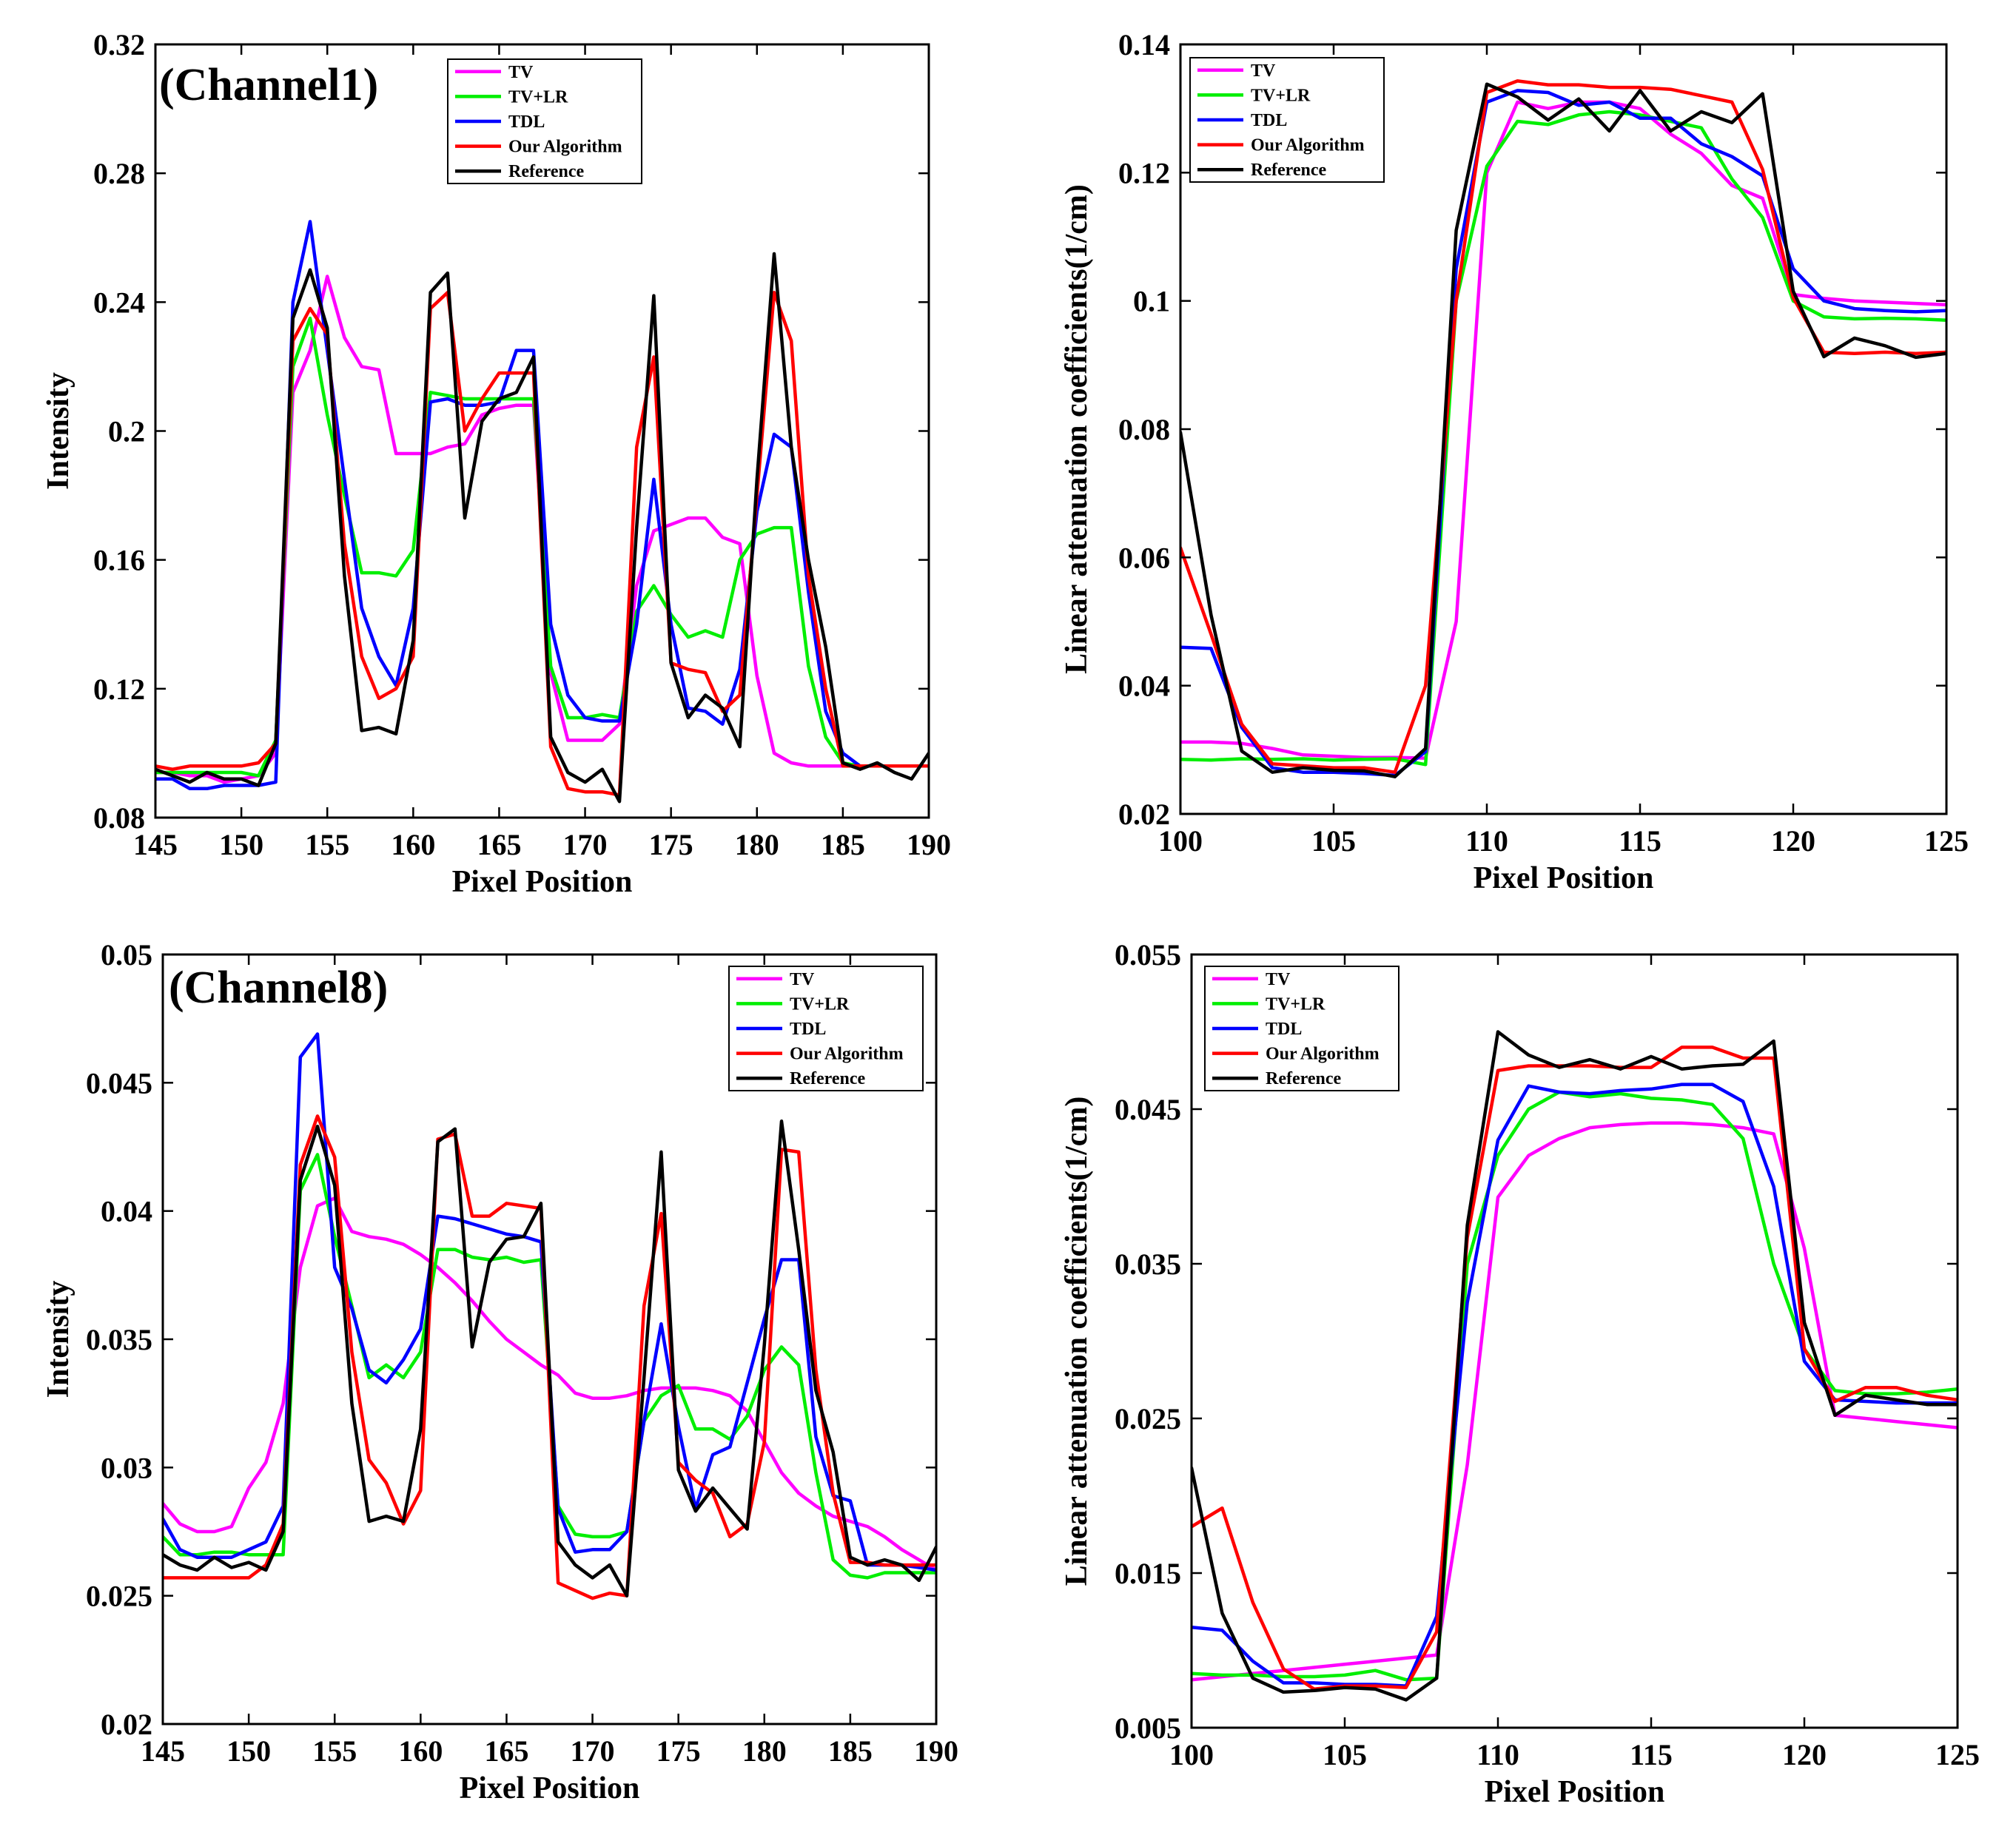  I want to click on y-tick-label: 0.055, so click(1148, 955).